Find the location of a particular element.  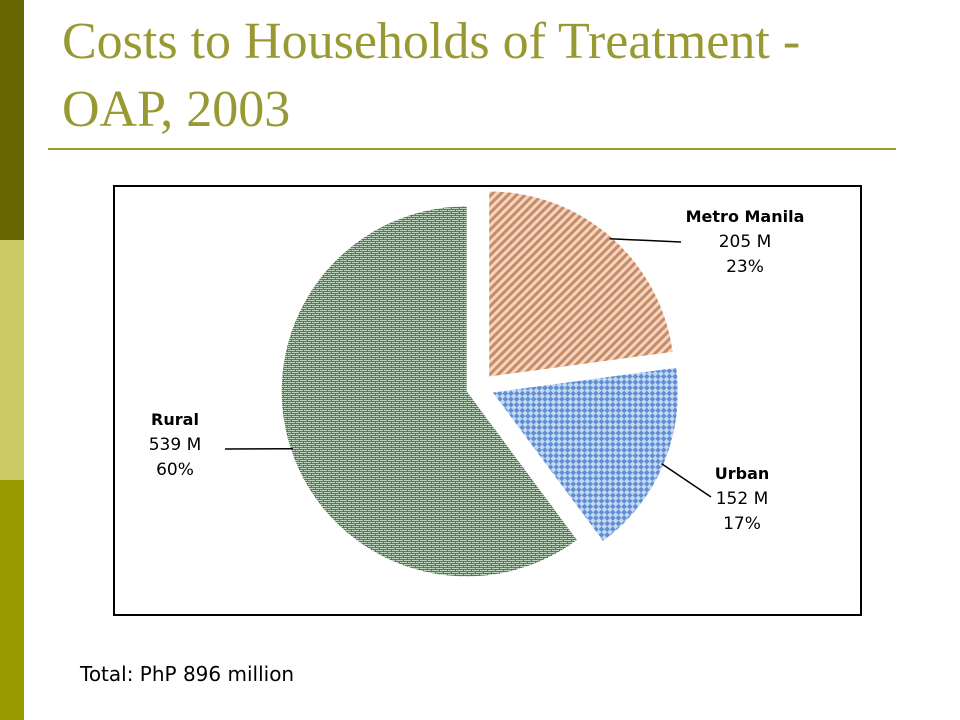

total-note: Total: PhP 896 million is located at coordinates (187, 674).